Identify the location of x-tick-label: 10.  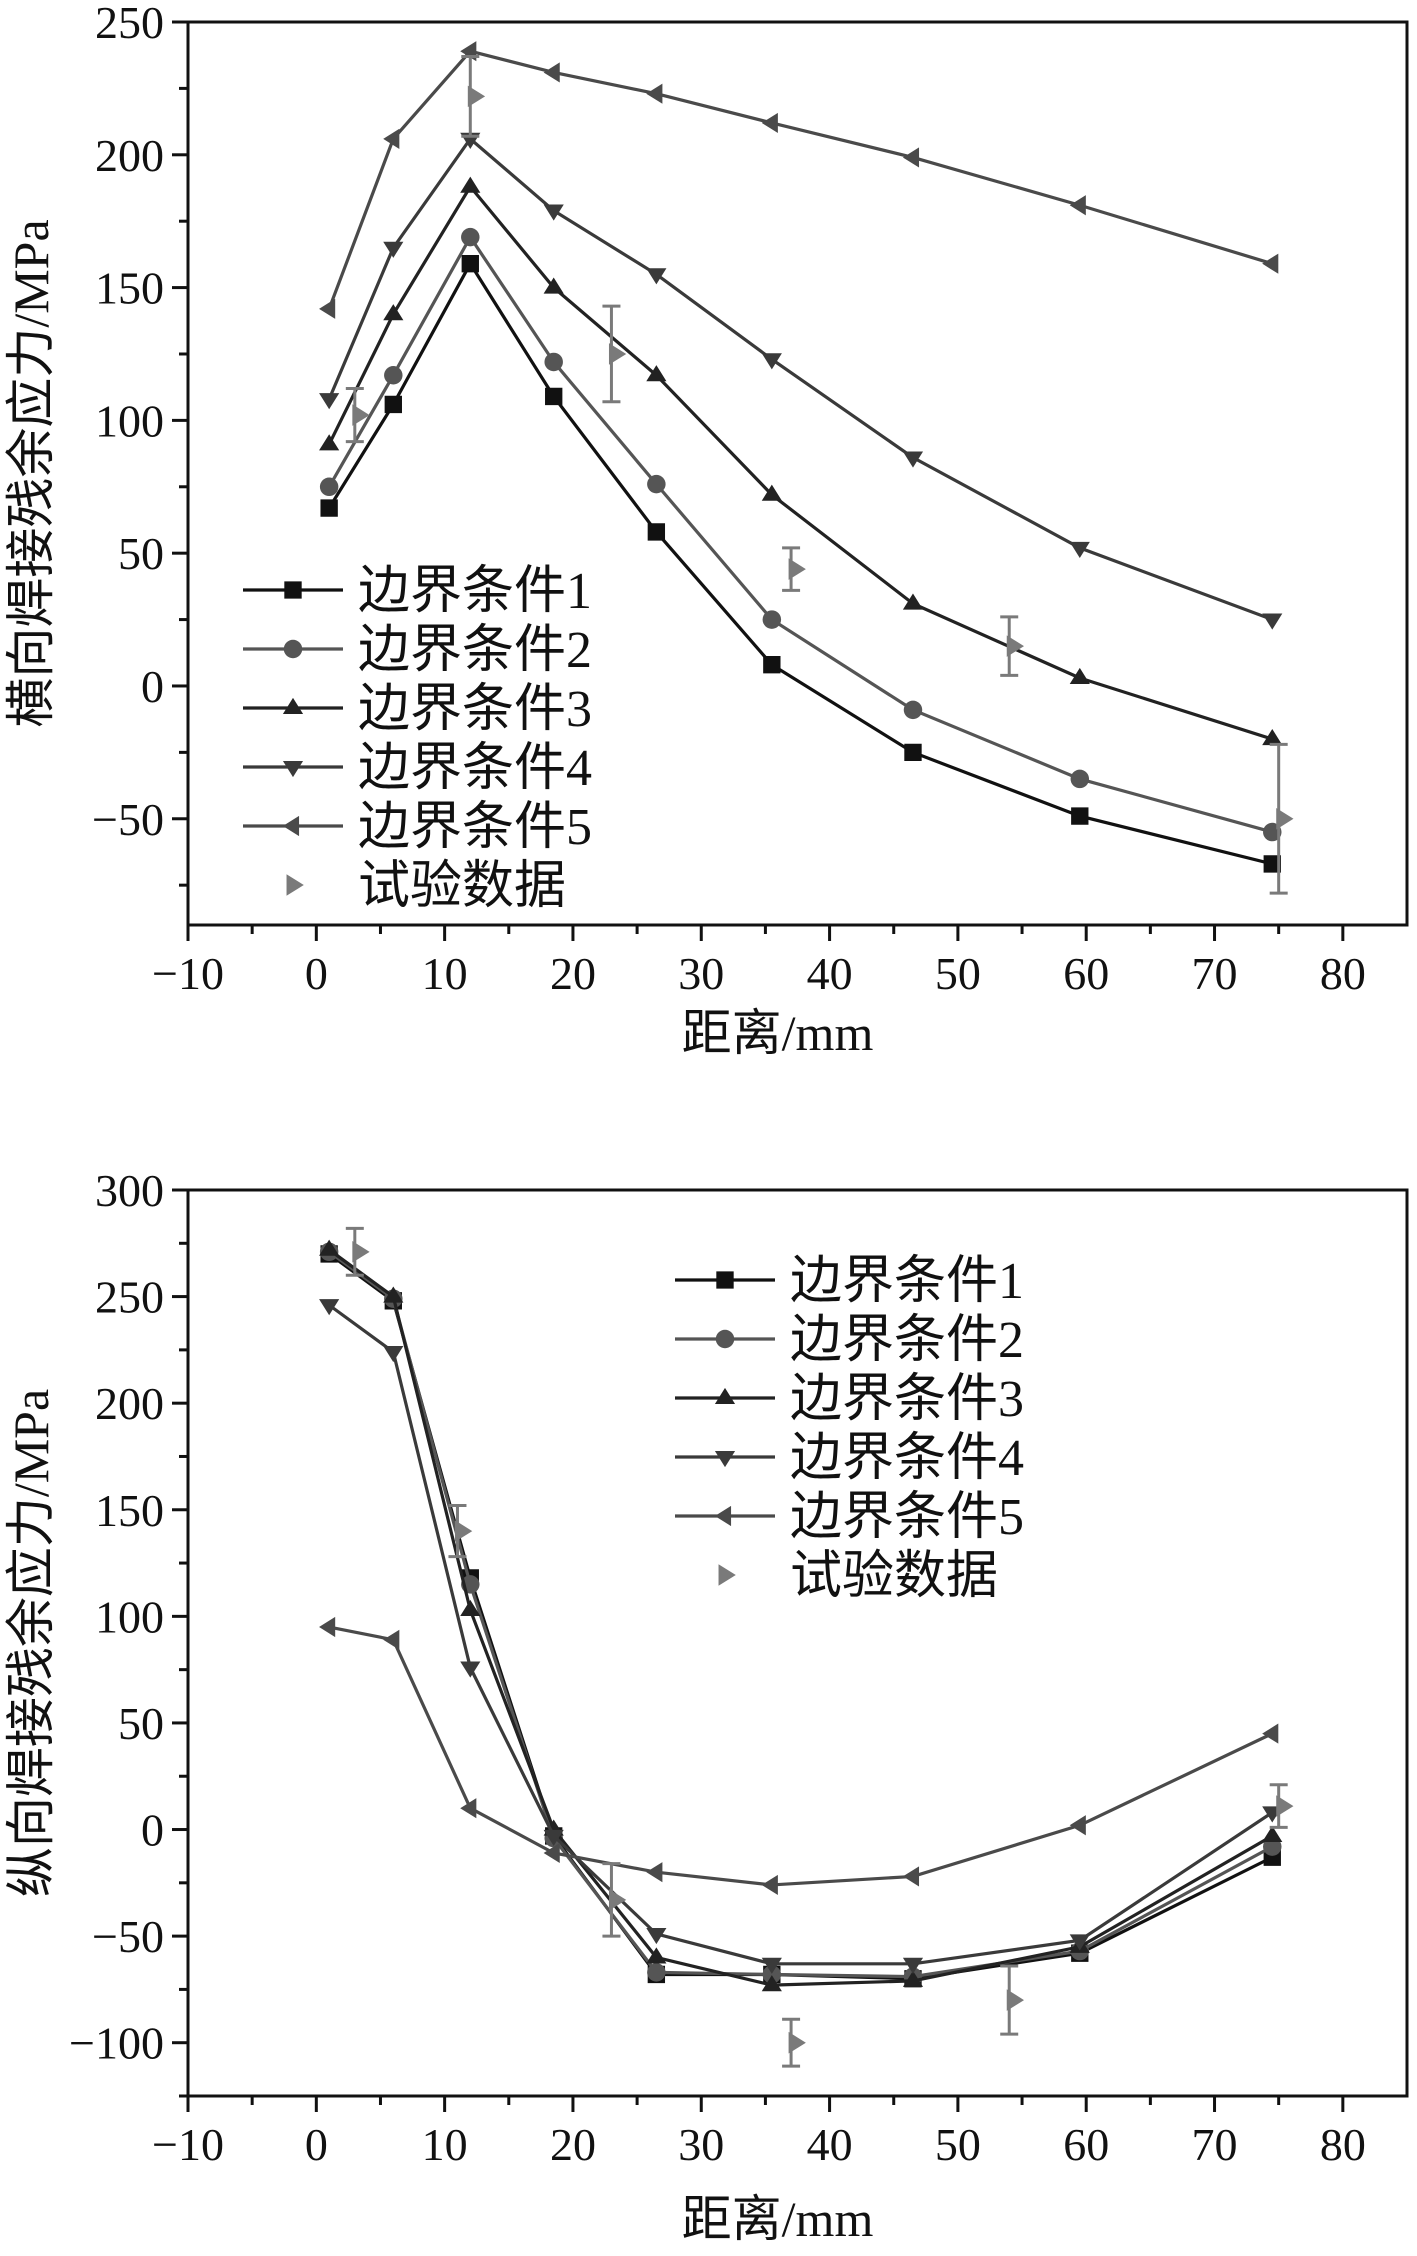
(445, 2144).